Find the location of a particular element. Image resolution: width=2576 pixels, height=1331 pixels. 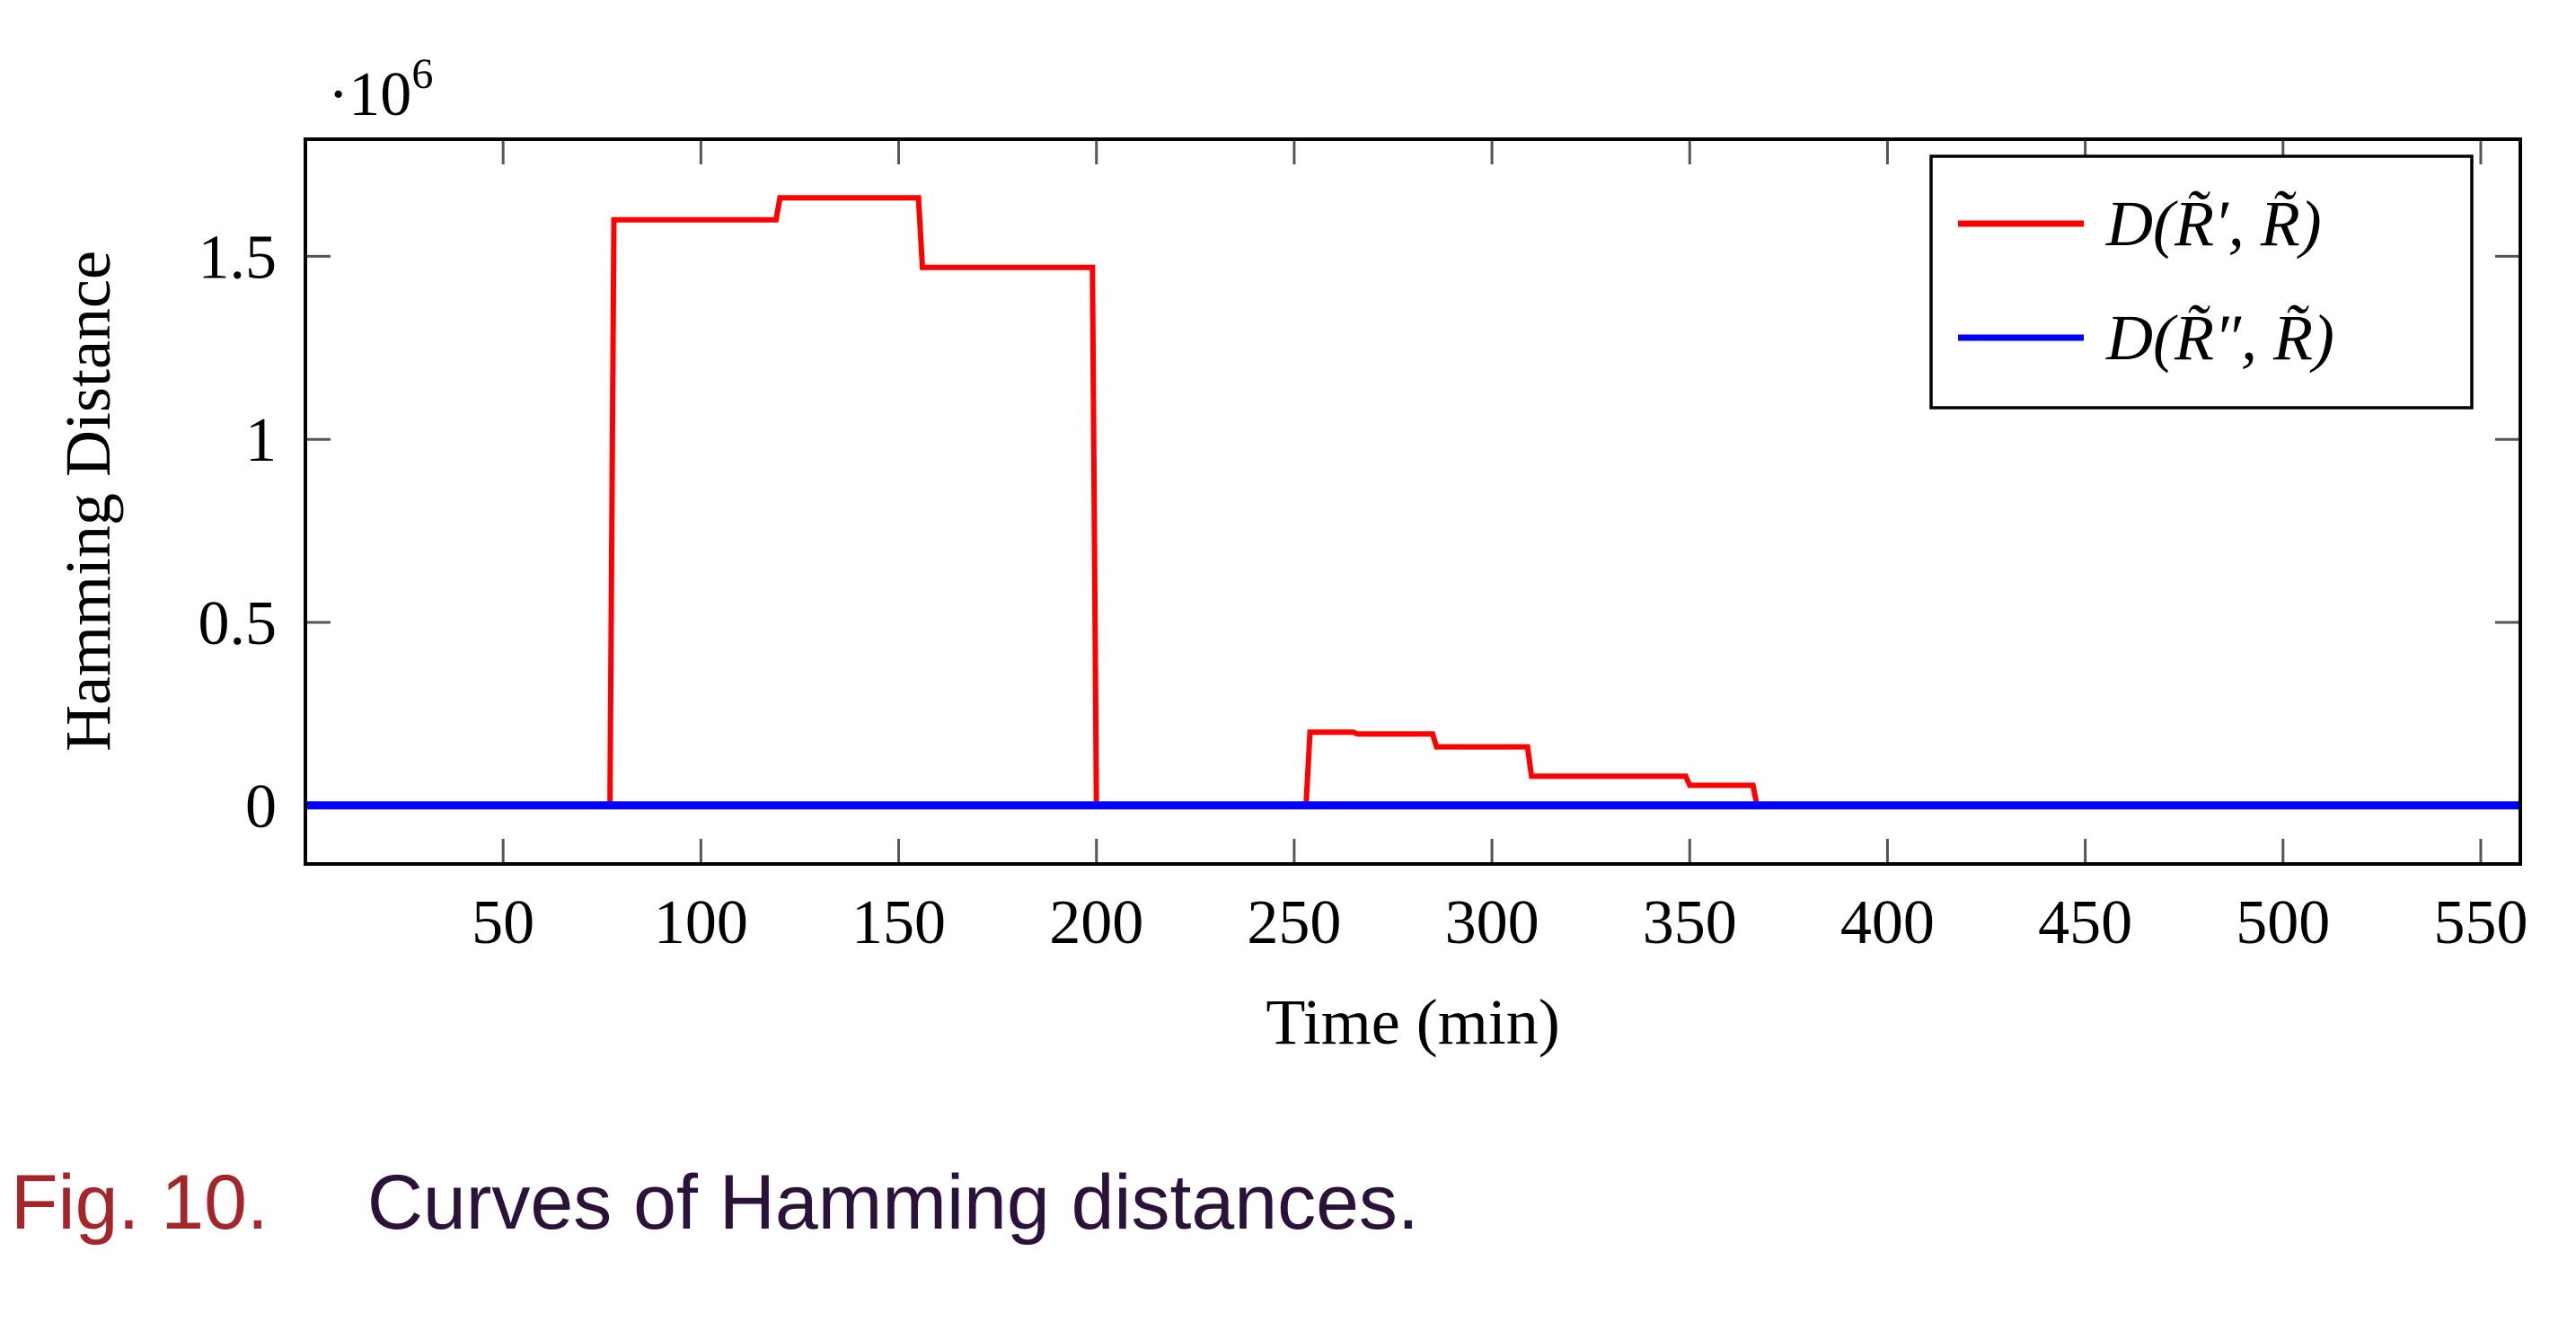

x-axis-title: Time (min) is located at coordinates (1412, 1022).